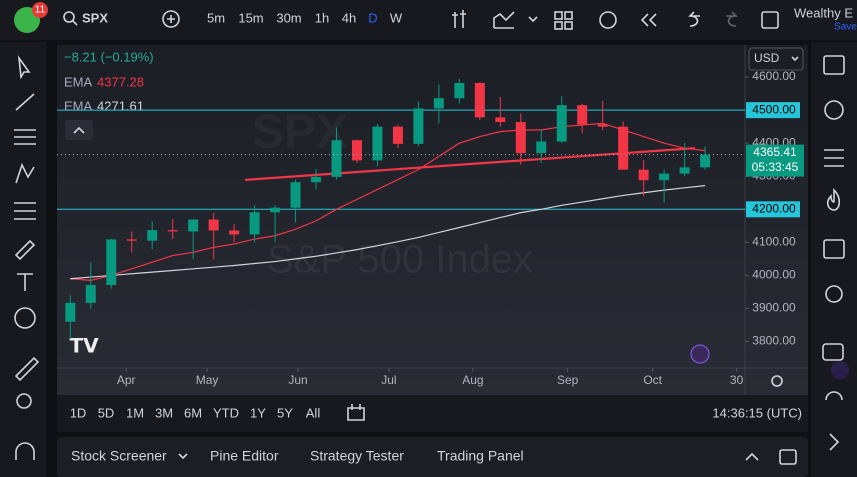 Image resolution: width=857 pixels, height=477 pixels. What do you see at coordinates (840, 370) in the screenshot?
I see `assistant` at bounding box center [840, 370].